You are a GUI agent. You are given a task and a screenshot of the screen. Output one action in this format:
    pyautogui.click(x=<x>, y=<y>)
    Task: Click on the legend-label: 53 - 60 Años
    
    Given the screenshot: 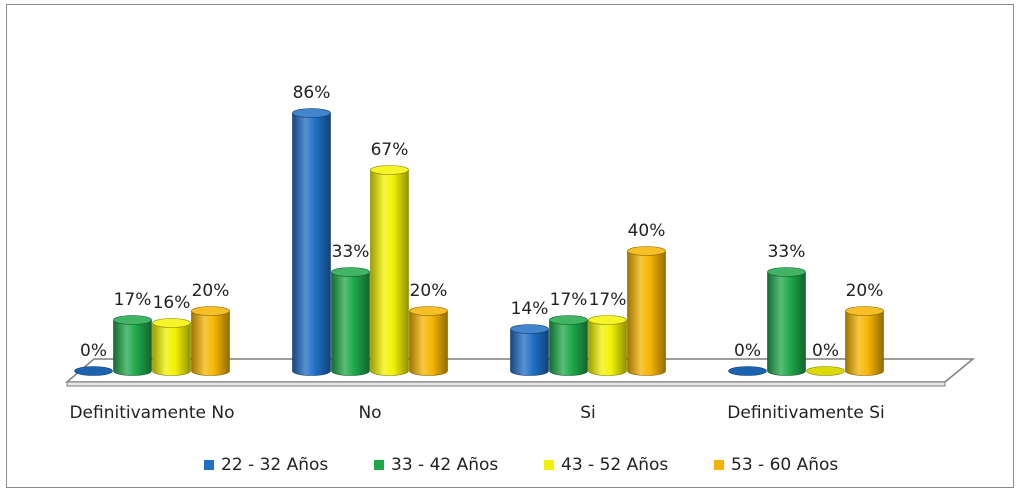 What is the action you would take?
    pyautogui.click(x=784, y=465)
    